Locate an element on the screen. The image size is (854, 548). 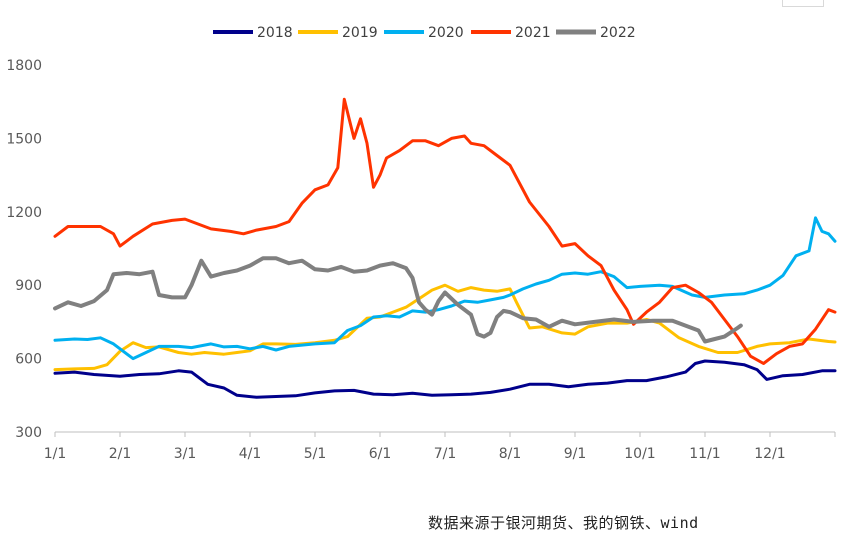
x-tick-label: 3/1 is located at coordinates (185, 454).